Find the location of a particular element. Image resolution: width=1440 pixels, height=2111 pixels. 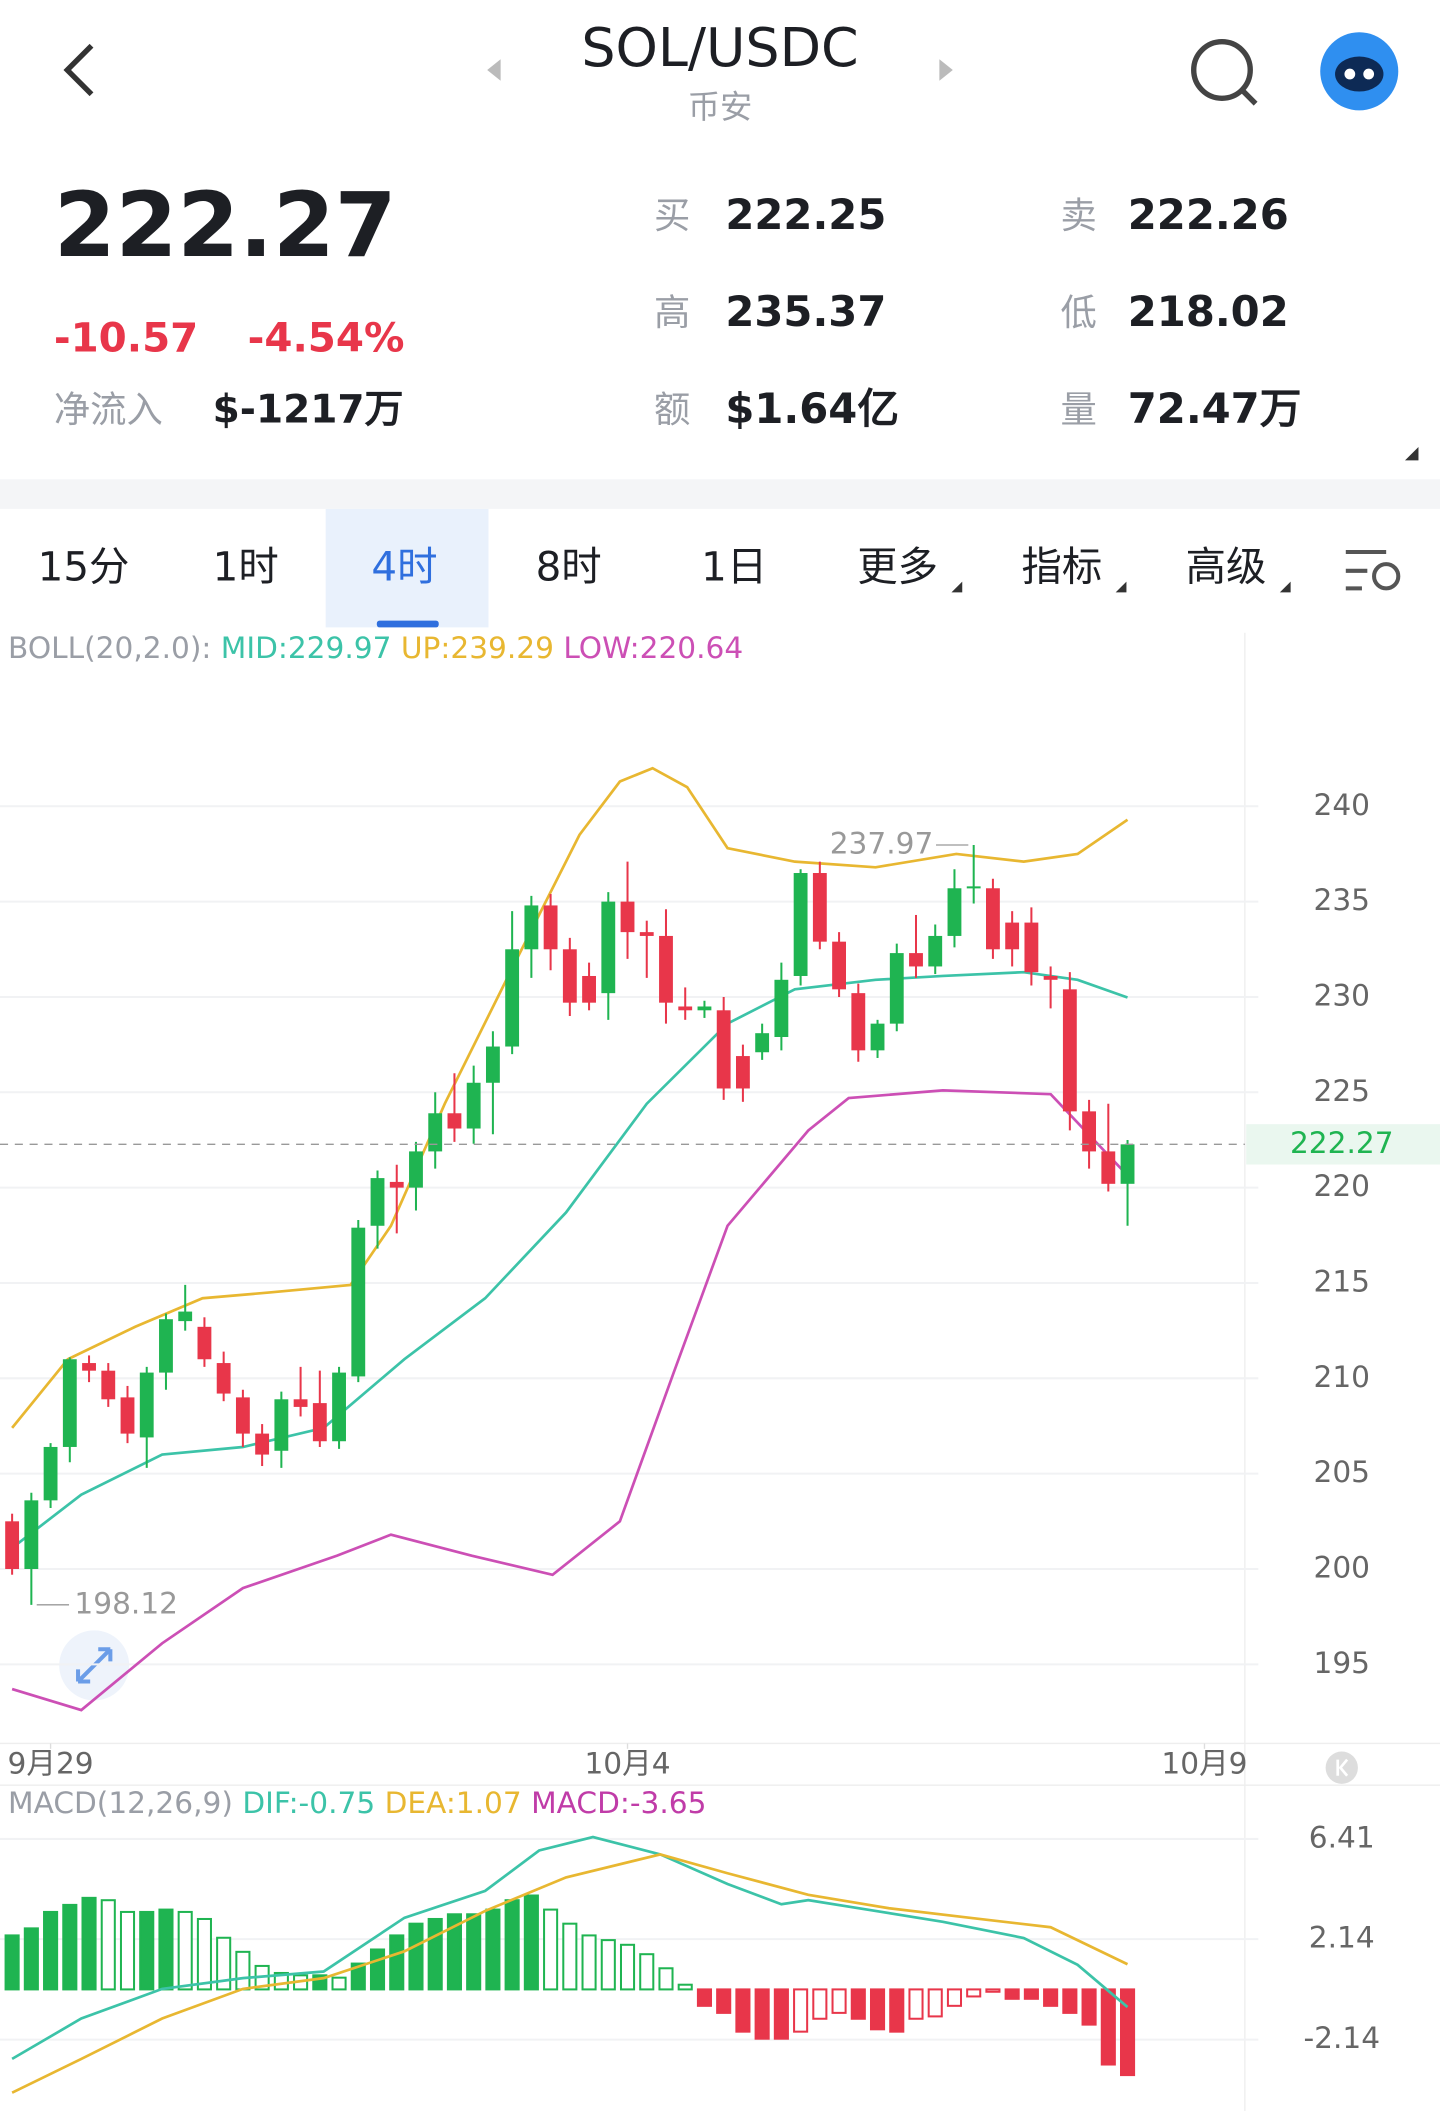

x-tick-label: 10月9 is located at coordinates (1204, 1763).